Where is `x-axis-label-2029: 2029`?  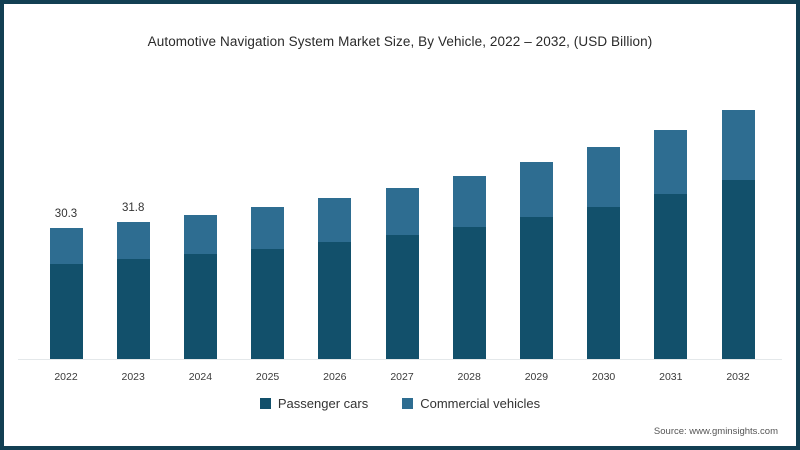
x-axis-label-2029: 2029 is located at coordinates (536, 377).